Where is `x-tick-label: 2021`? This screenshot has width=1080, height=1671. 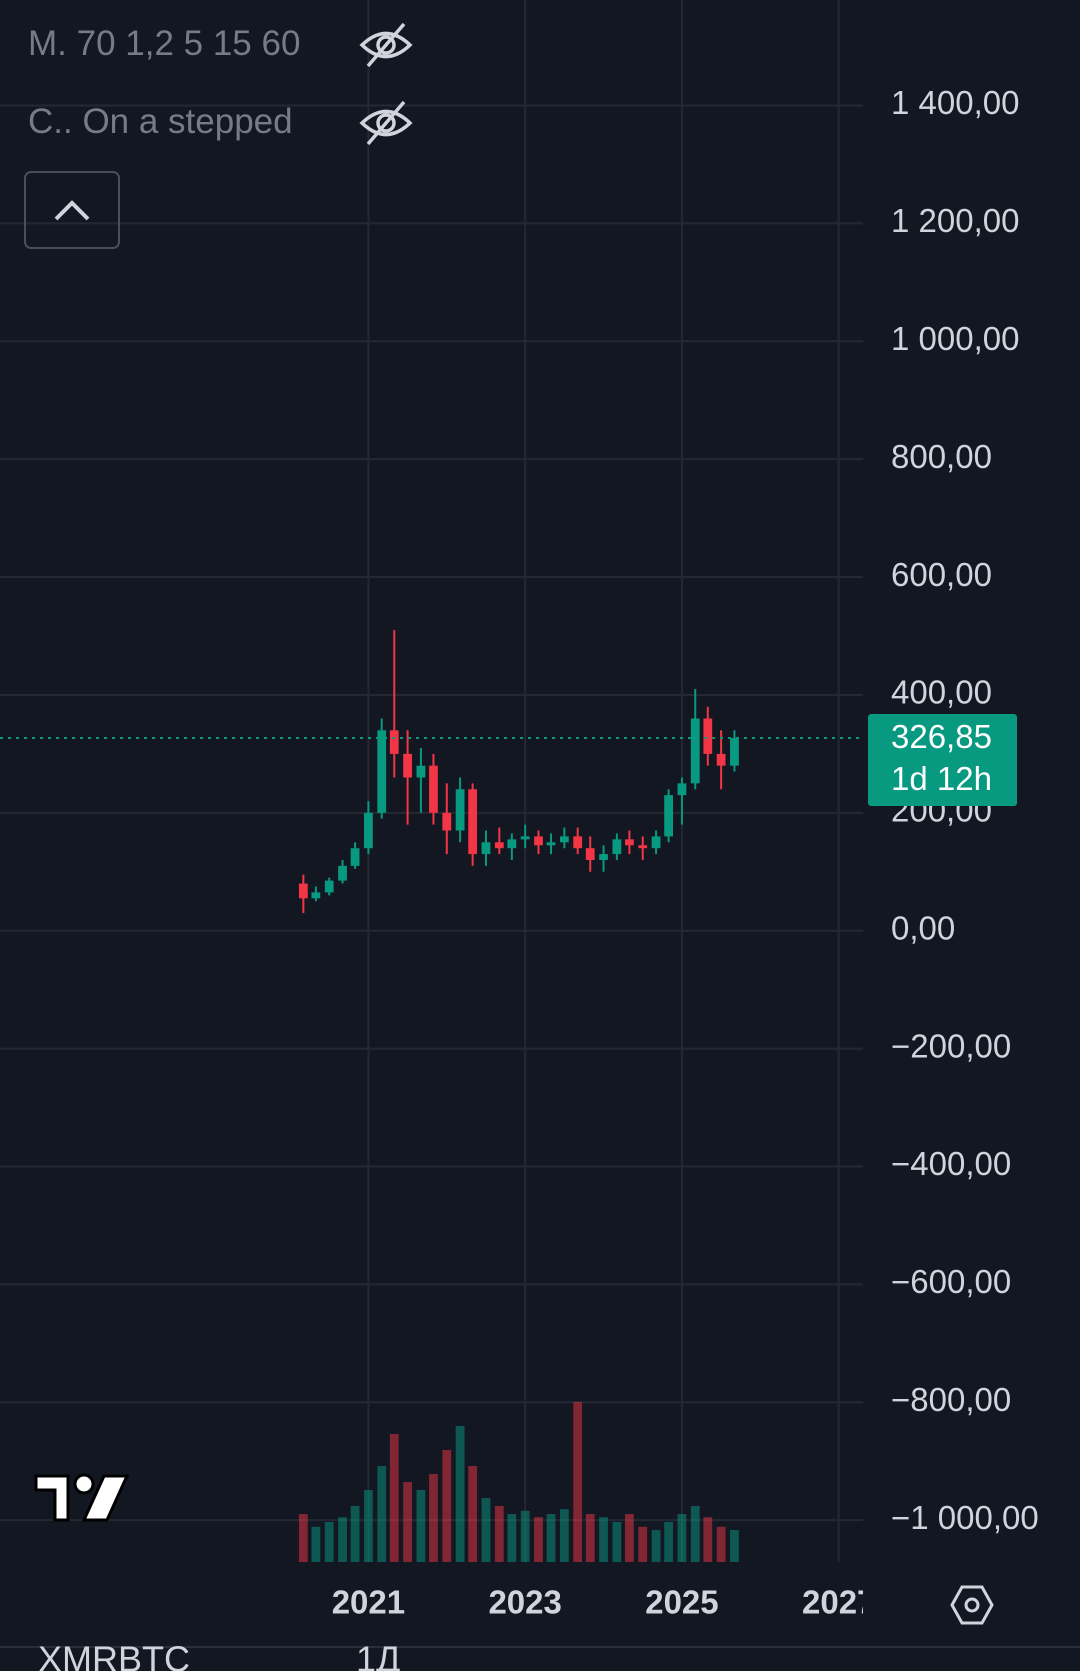 x-tick-label: 2021 is located at coordinates (368, 1602).